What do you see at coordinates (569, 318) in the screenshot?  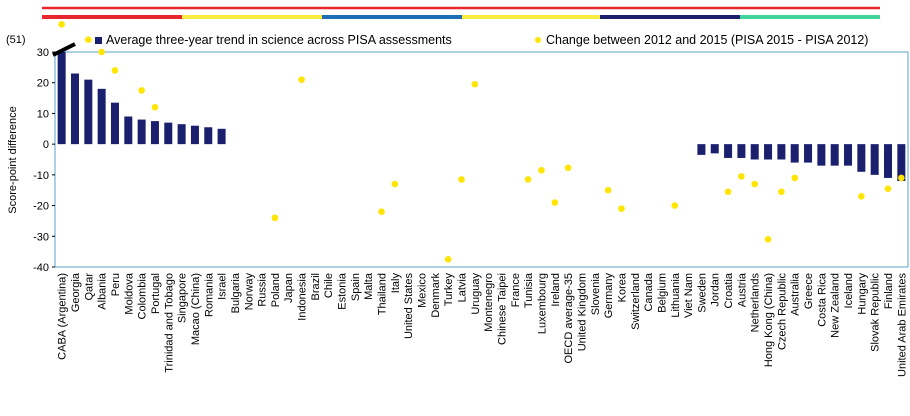 I see `x-tick-label: OECD average-35` at bounding box center [569, 318].